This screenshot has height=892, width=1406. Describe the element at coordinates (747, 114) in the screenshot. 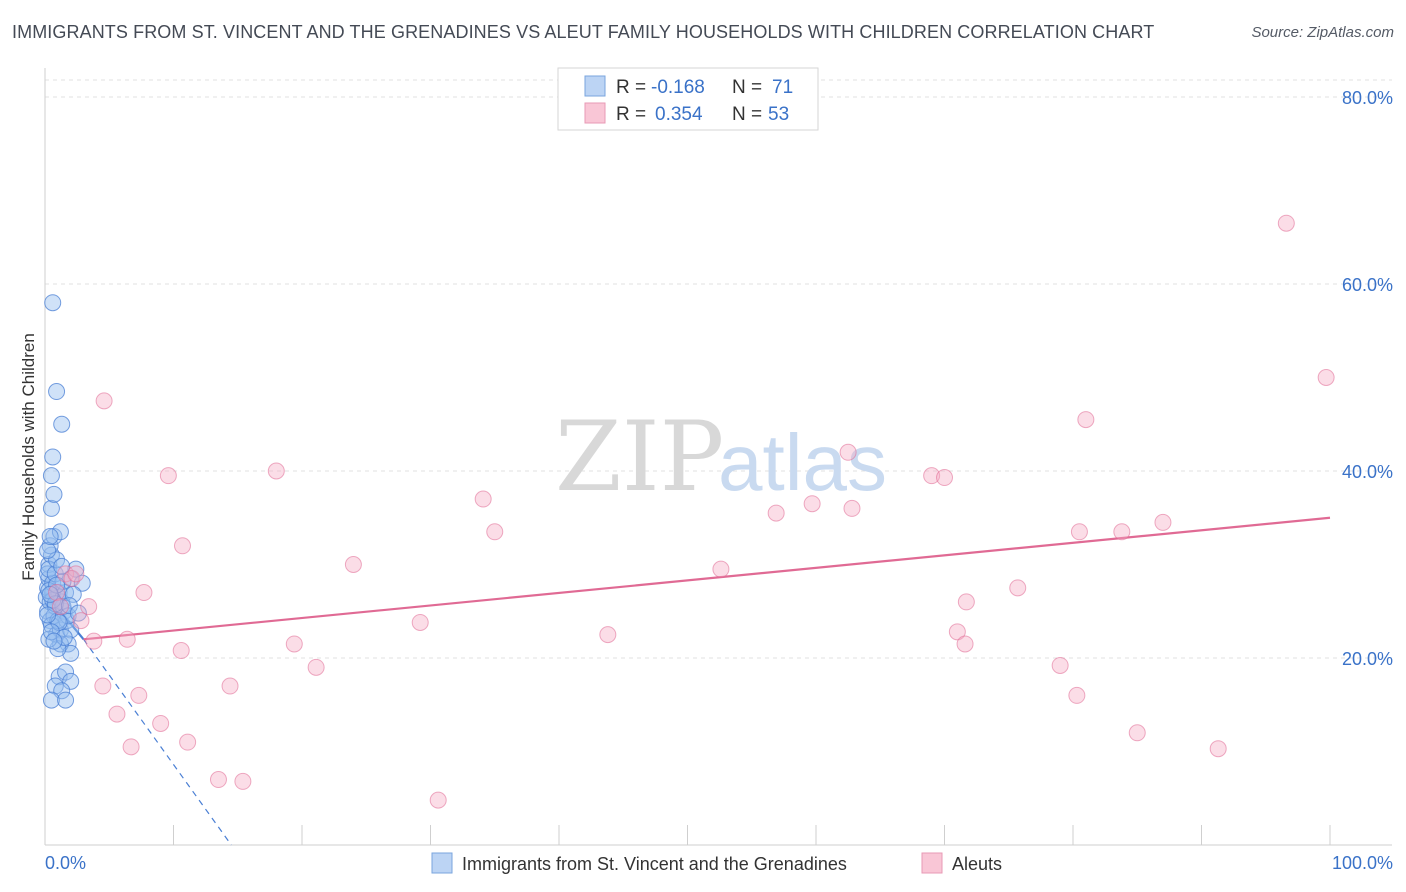

I see `legend-n-label-2: N =` at that location.